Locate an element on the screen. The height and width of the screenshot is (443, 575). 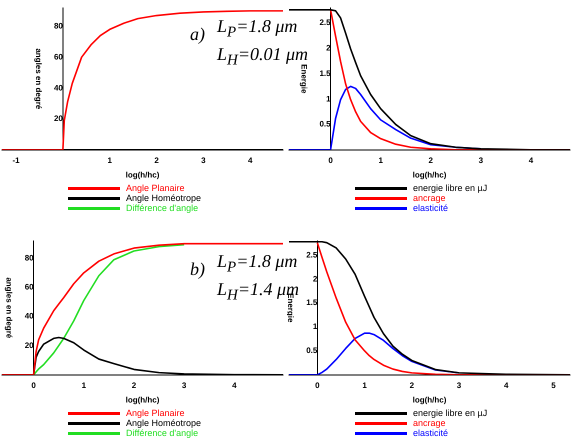
y-tick-label: 1 is located at coordinates (315, 327).